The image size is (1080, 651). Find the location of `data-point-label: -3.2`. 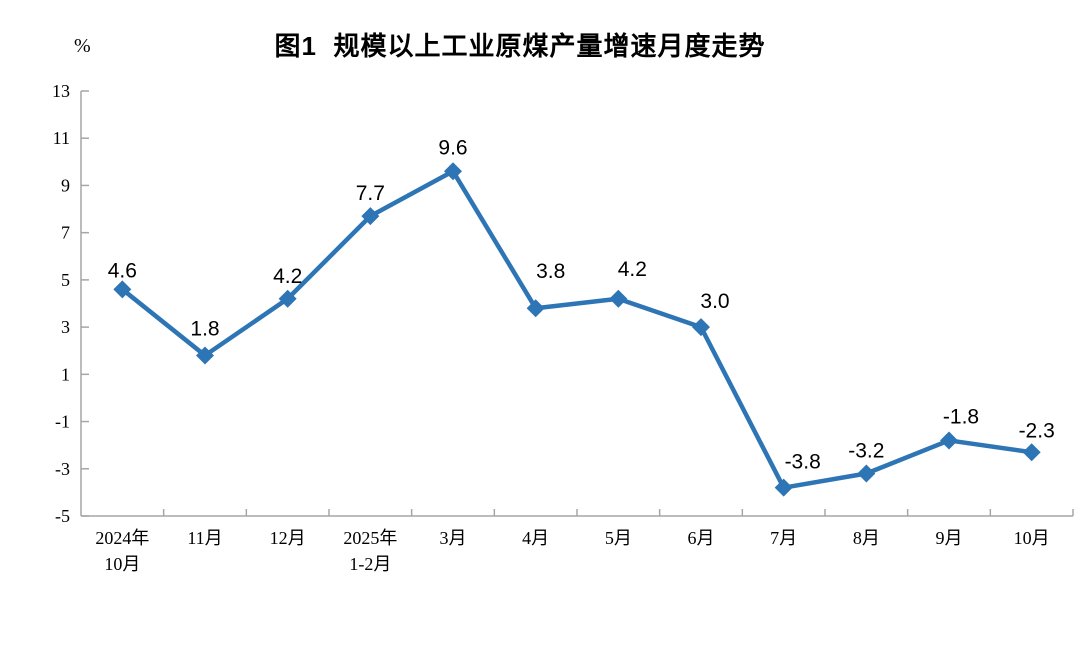

data-point-label: -3.2 is located at coordinates (866, 451).